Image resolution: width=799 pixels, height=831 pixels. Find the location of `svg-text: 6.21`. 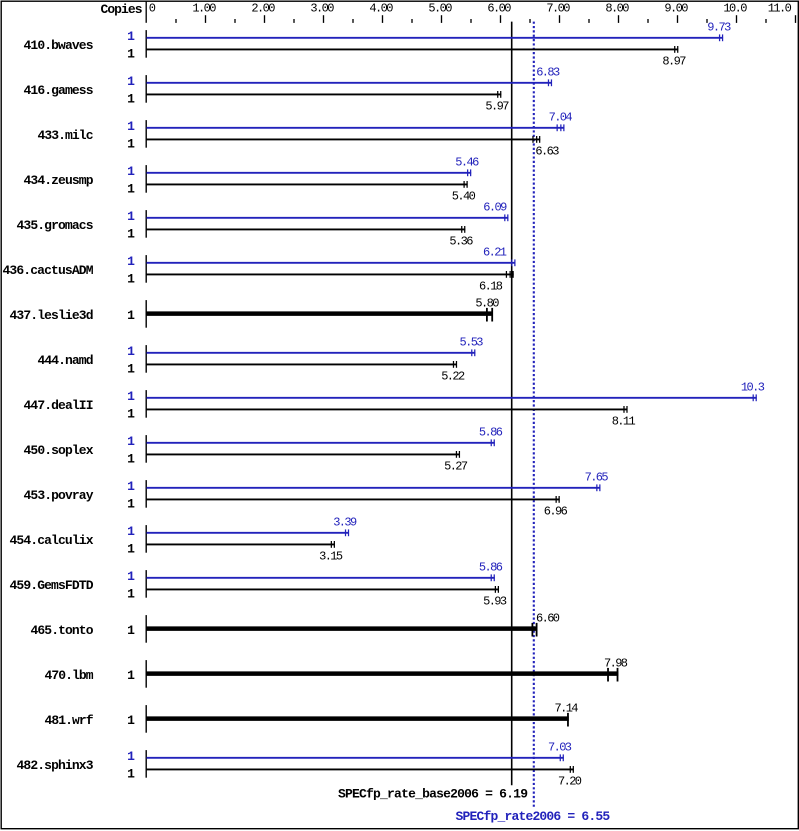

svg-text: 6.21 is located at coordinates (495, 253).